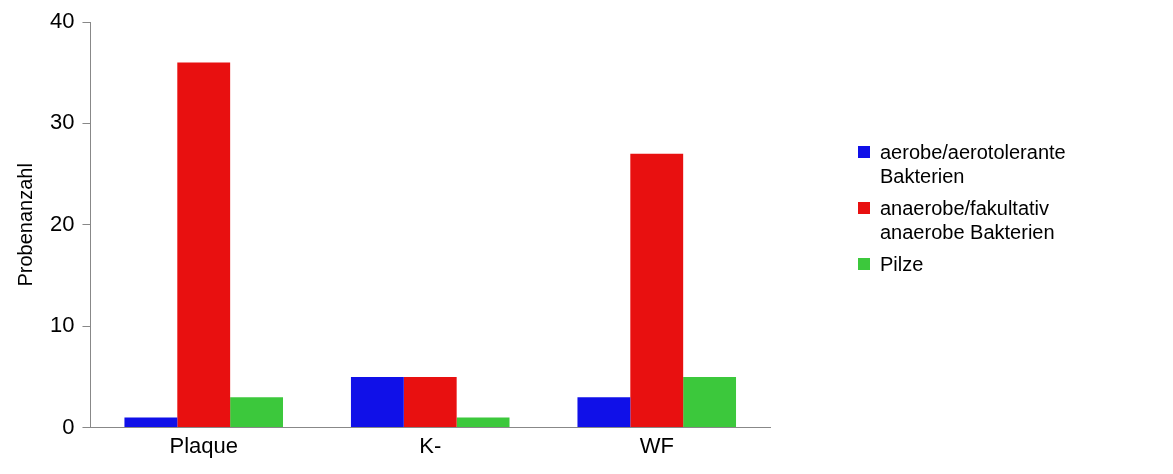  What do you see at coordinates (62, 21) in the screenshot?
I see `y-tick-label: 40` at bounding box center [62, 21].